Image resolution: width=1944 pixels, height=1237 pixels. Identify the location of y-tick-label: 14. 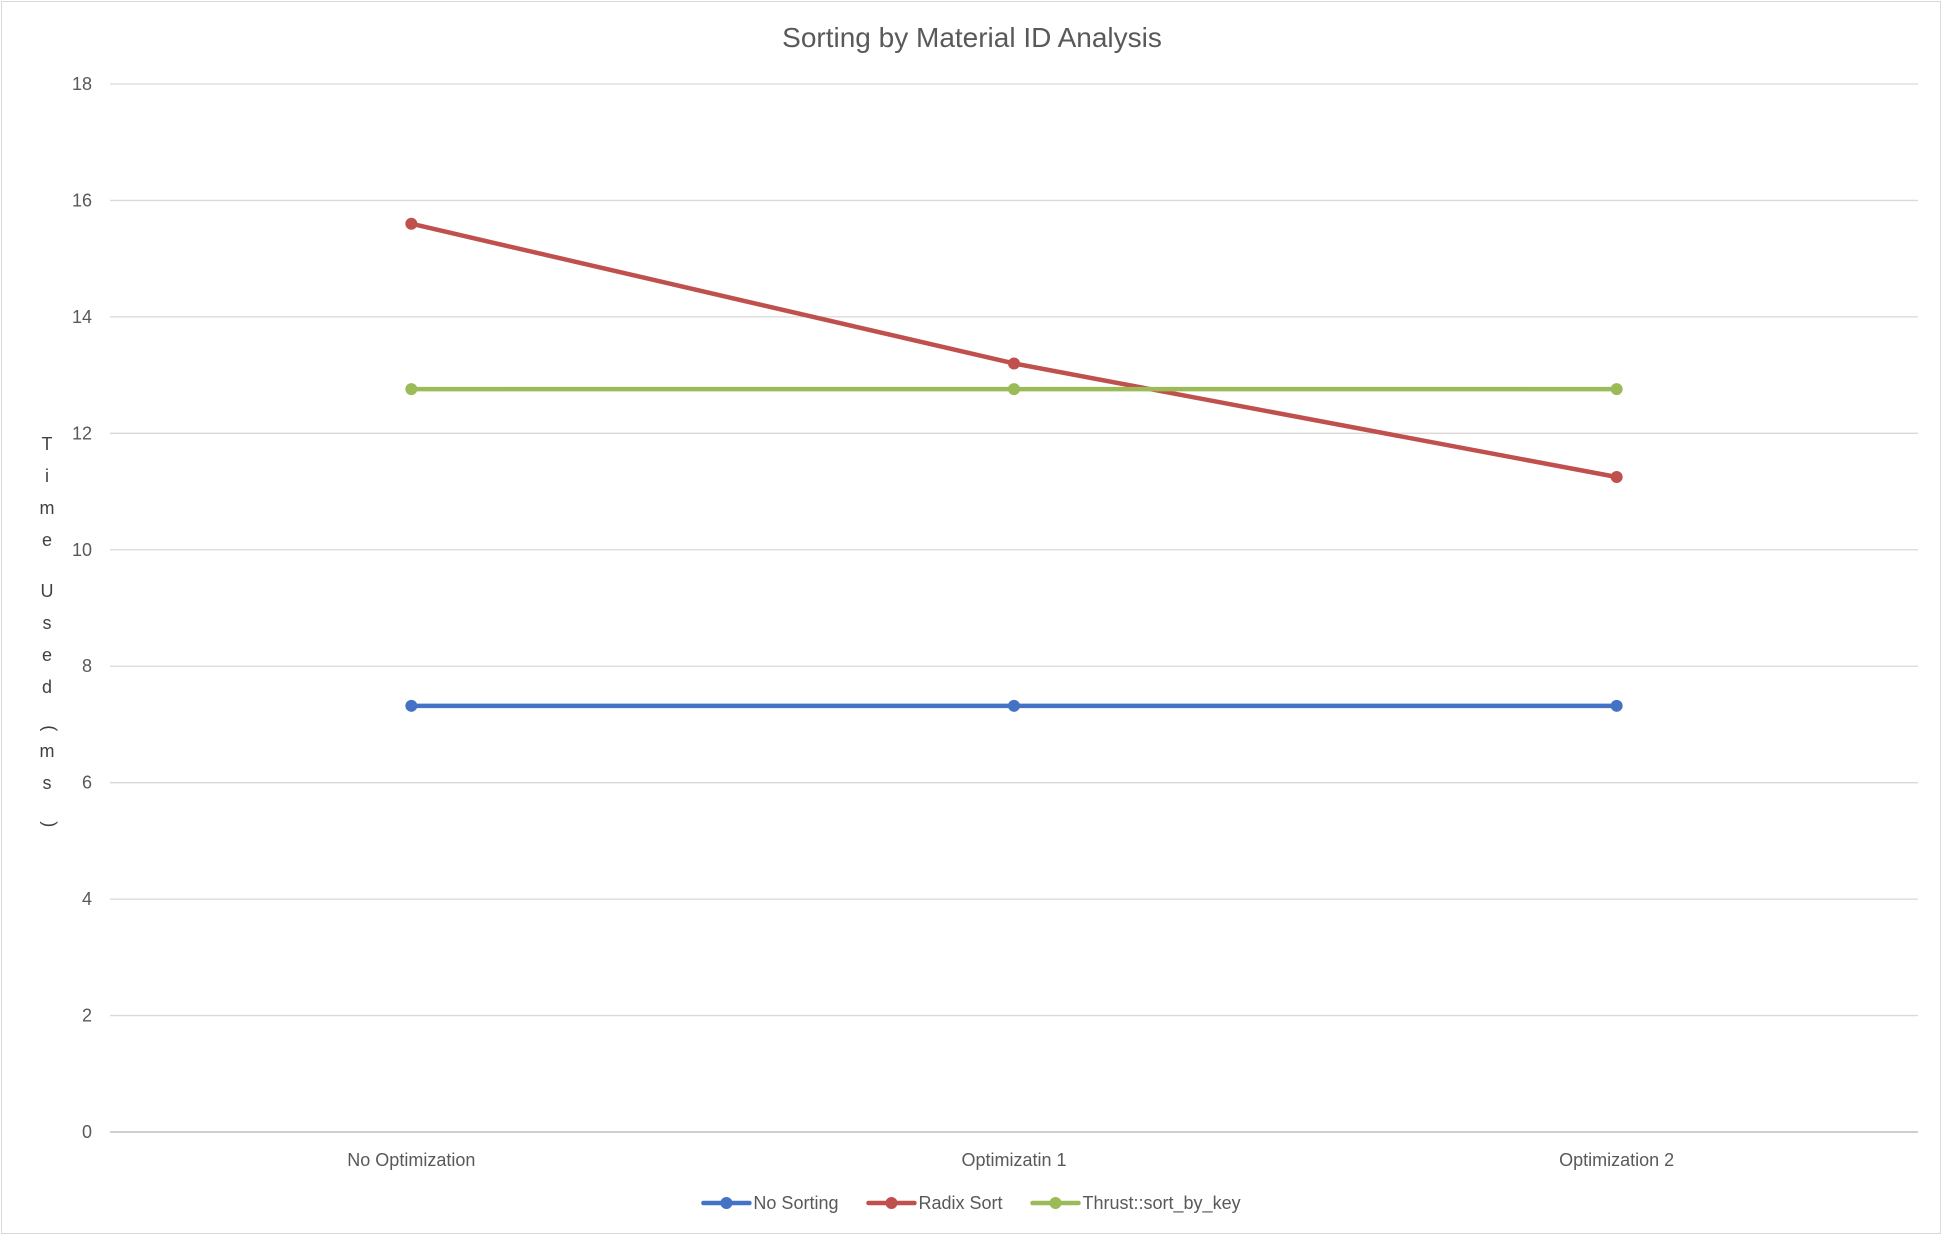
(82, 317).